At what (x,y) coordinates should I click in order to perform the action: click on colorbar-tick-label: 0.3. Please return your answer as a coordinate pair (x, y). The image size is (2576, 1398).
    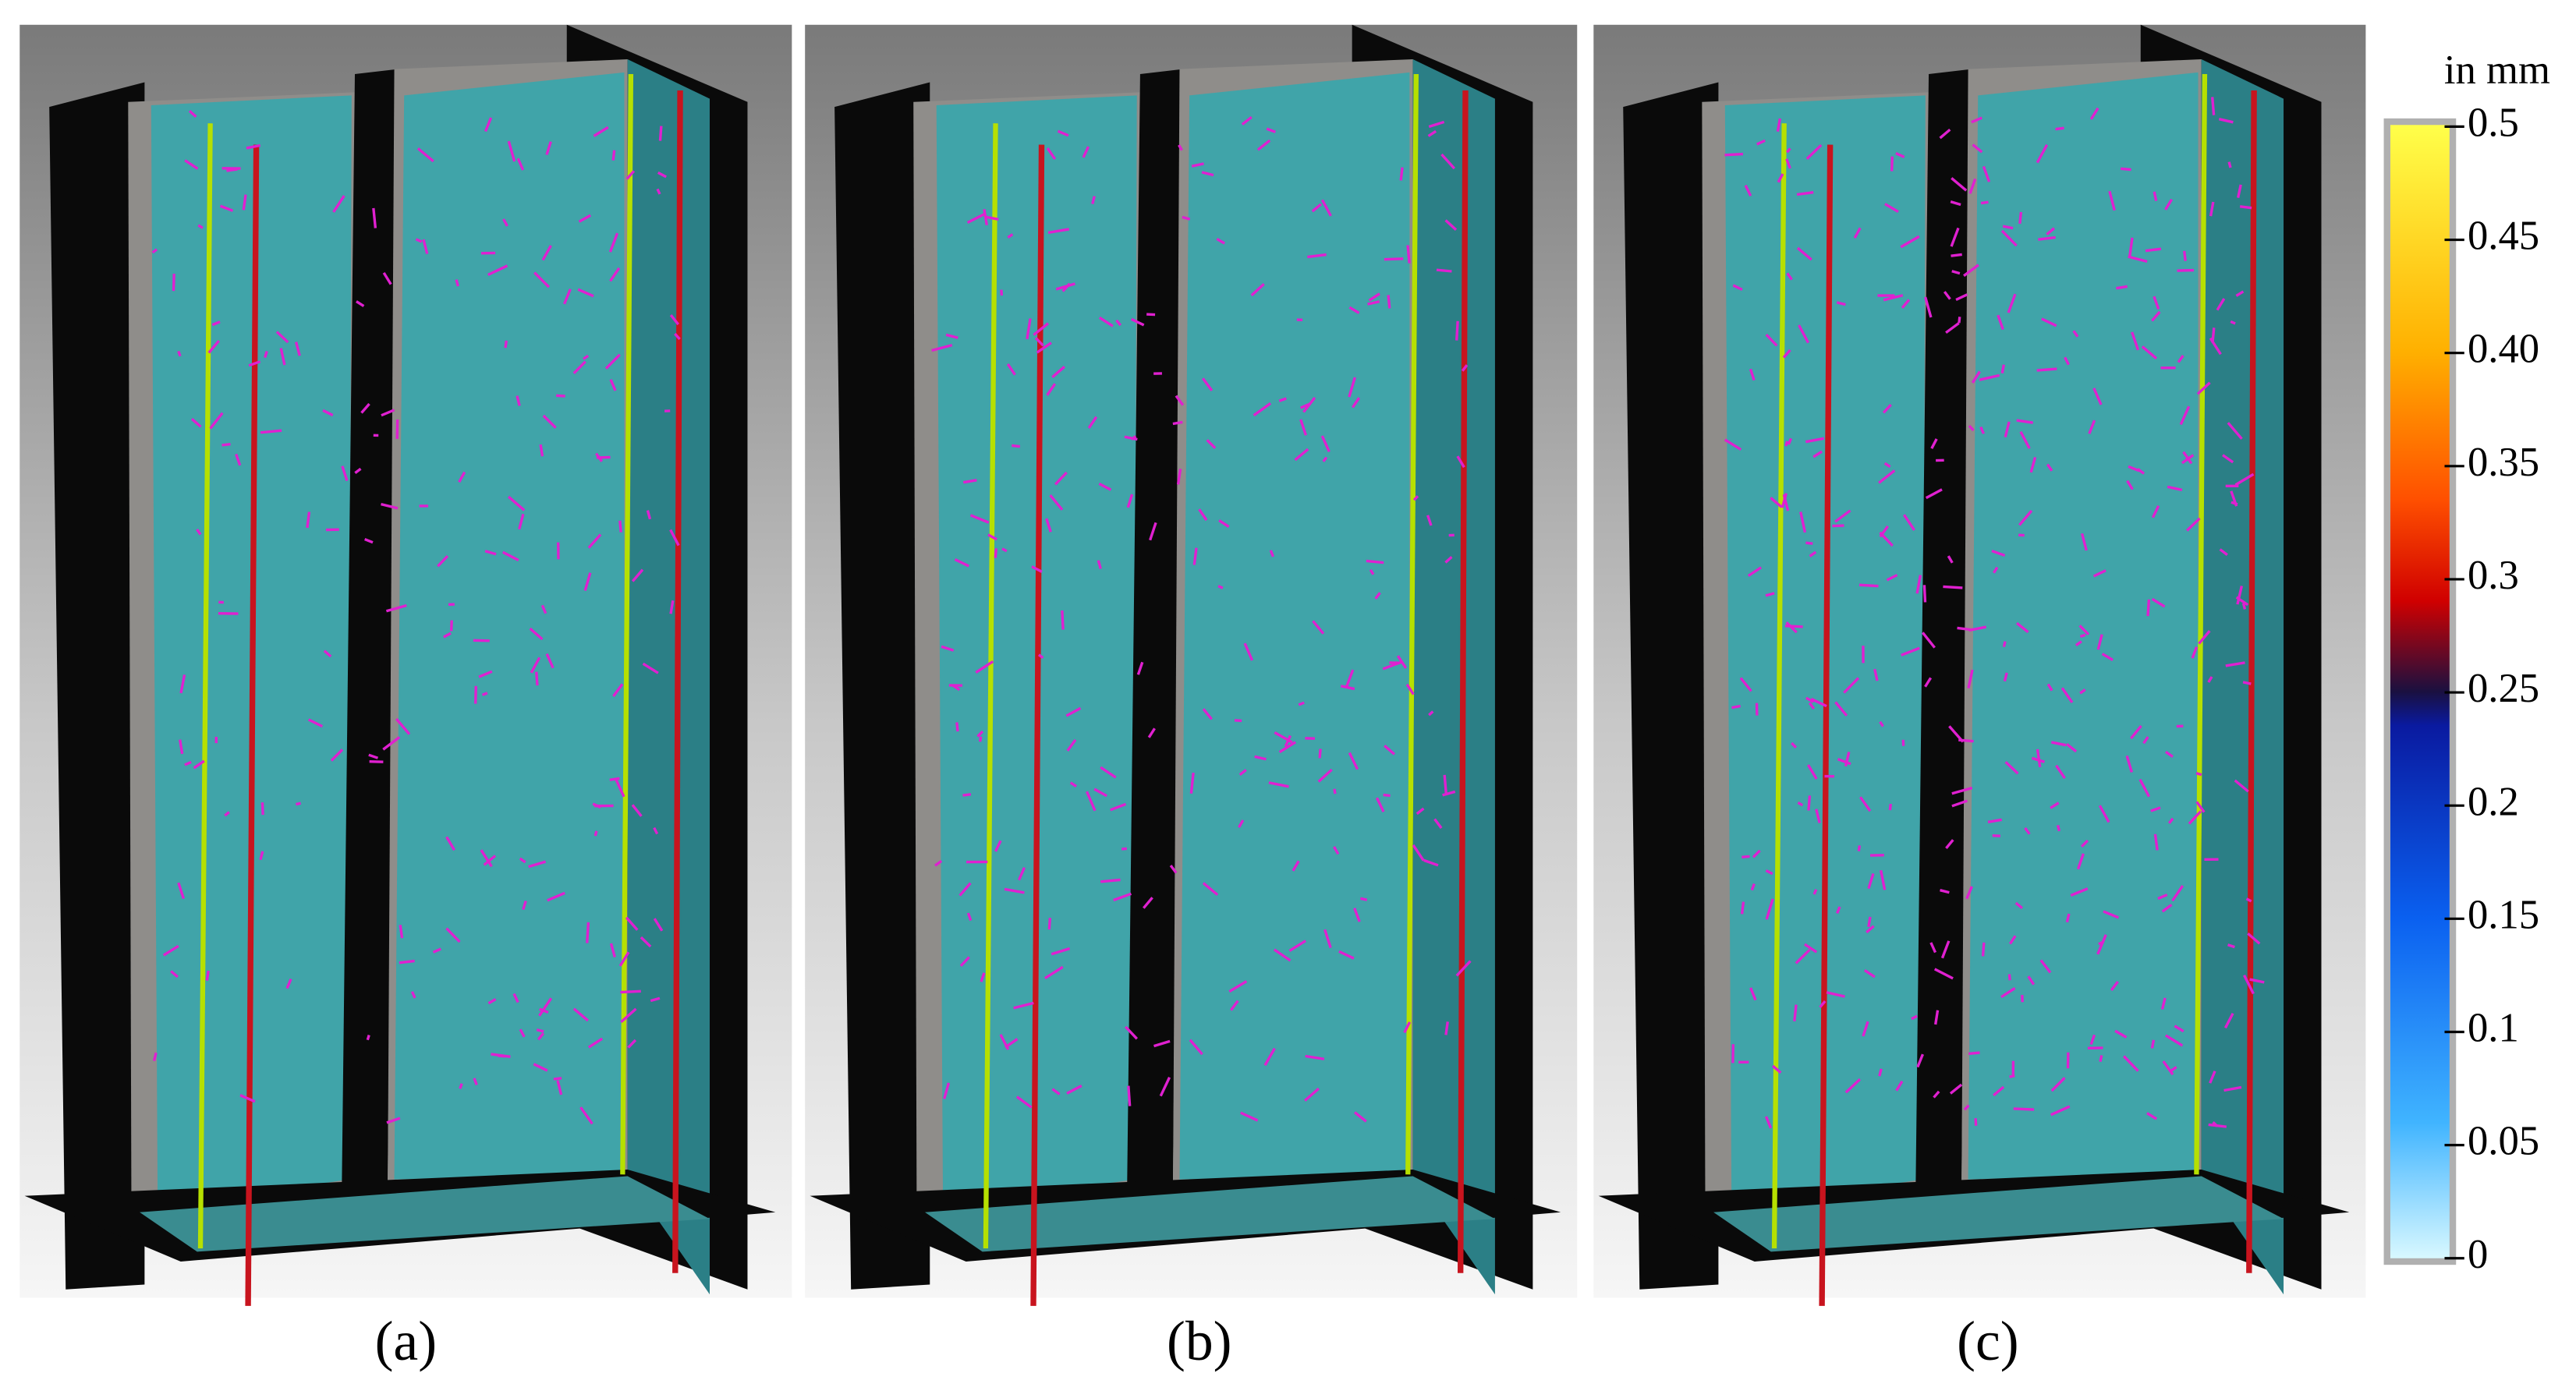
    Looking at the image, I should click on (2493, 575).